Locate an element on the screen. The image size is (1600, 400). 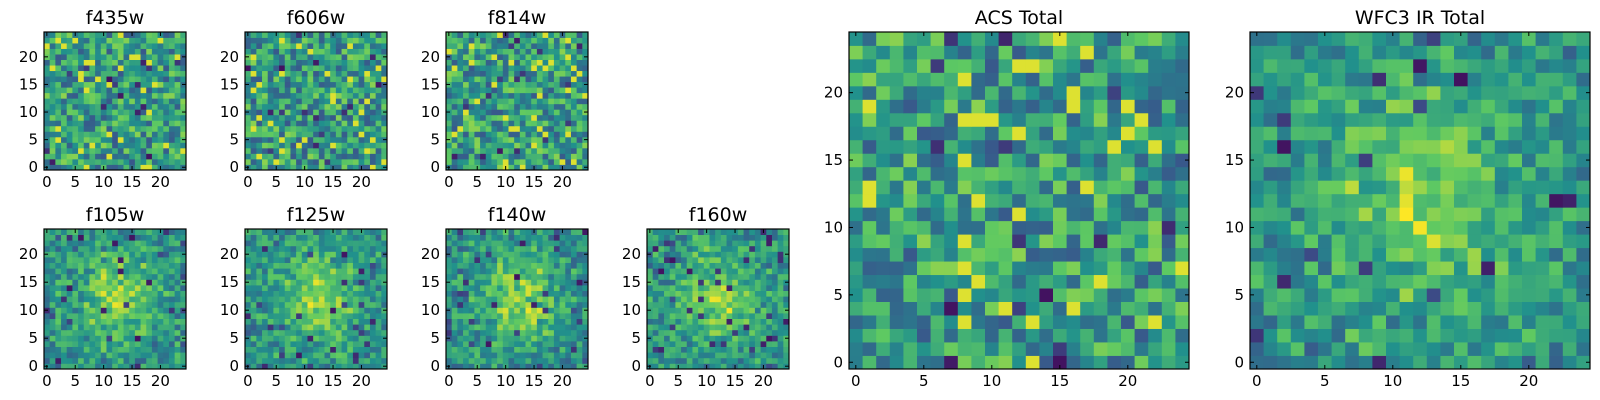
y-tick-label: 10 is located at coordinates (631, 310).